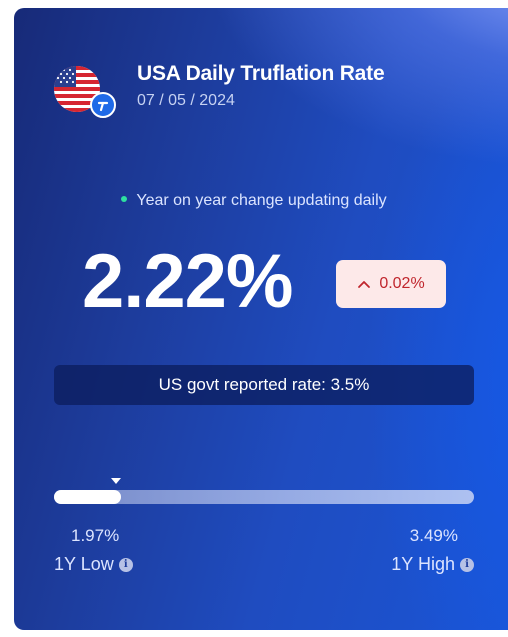  What do you see at coordinates (124, 198) in the screenshot?
I see `live-dot-icon` at bounding box center [124, 198].